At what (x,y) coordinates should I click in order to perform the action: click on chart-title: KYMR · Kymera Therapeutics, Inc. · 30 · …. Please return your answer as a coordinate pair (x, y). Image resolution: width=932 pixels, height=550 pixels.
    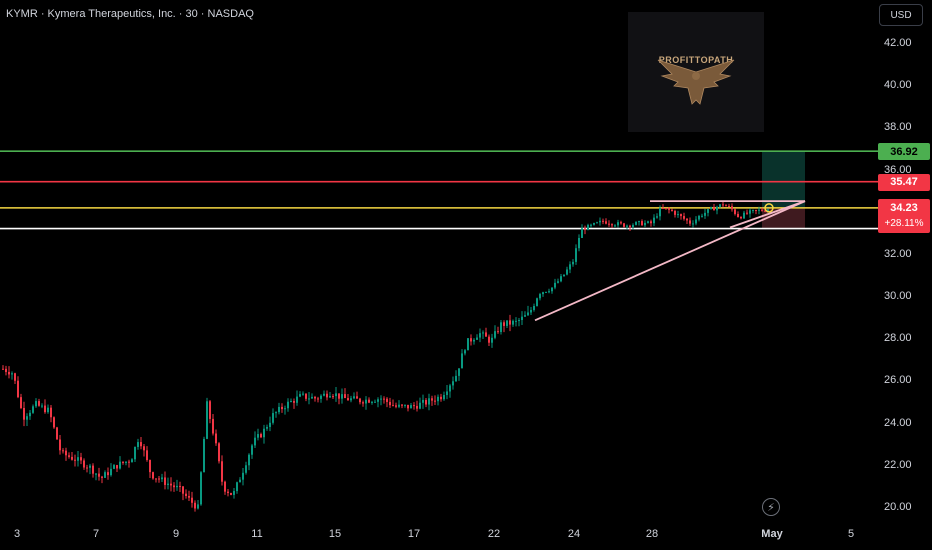
    Looking at the image, I should click on (130, 14).